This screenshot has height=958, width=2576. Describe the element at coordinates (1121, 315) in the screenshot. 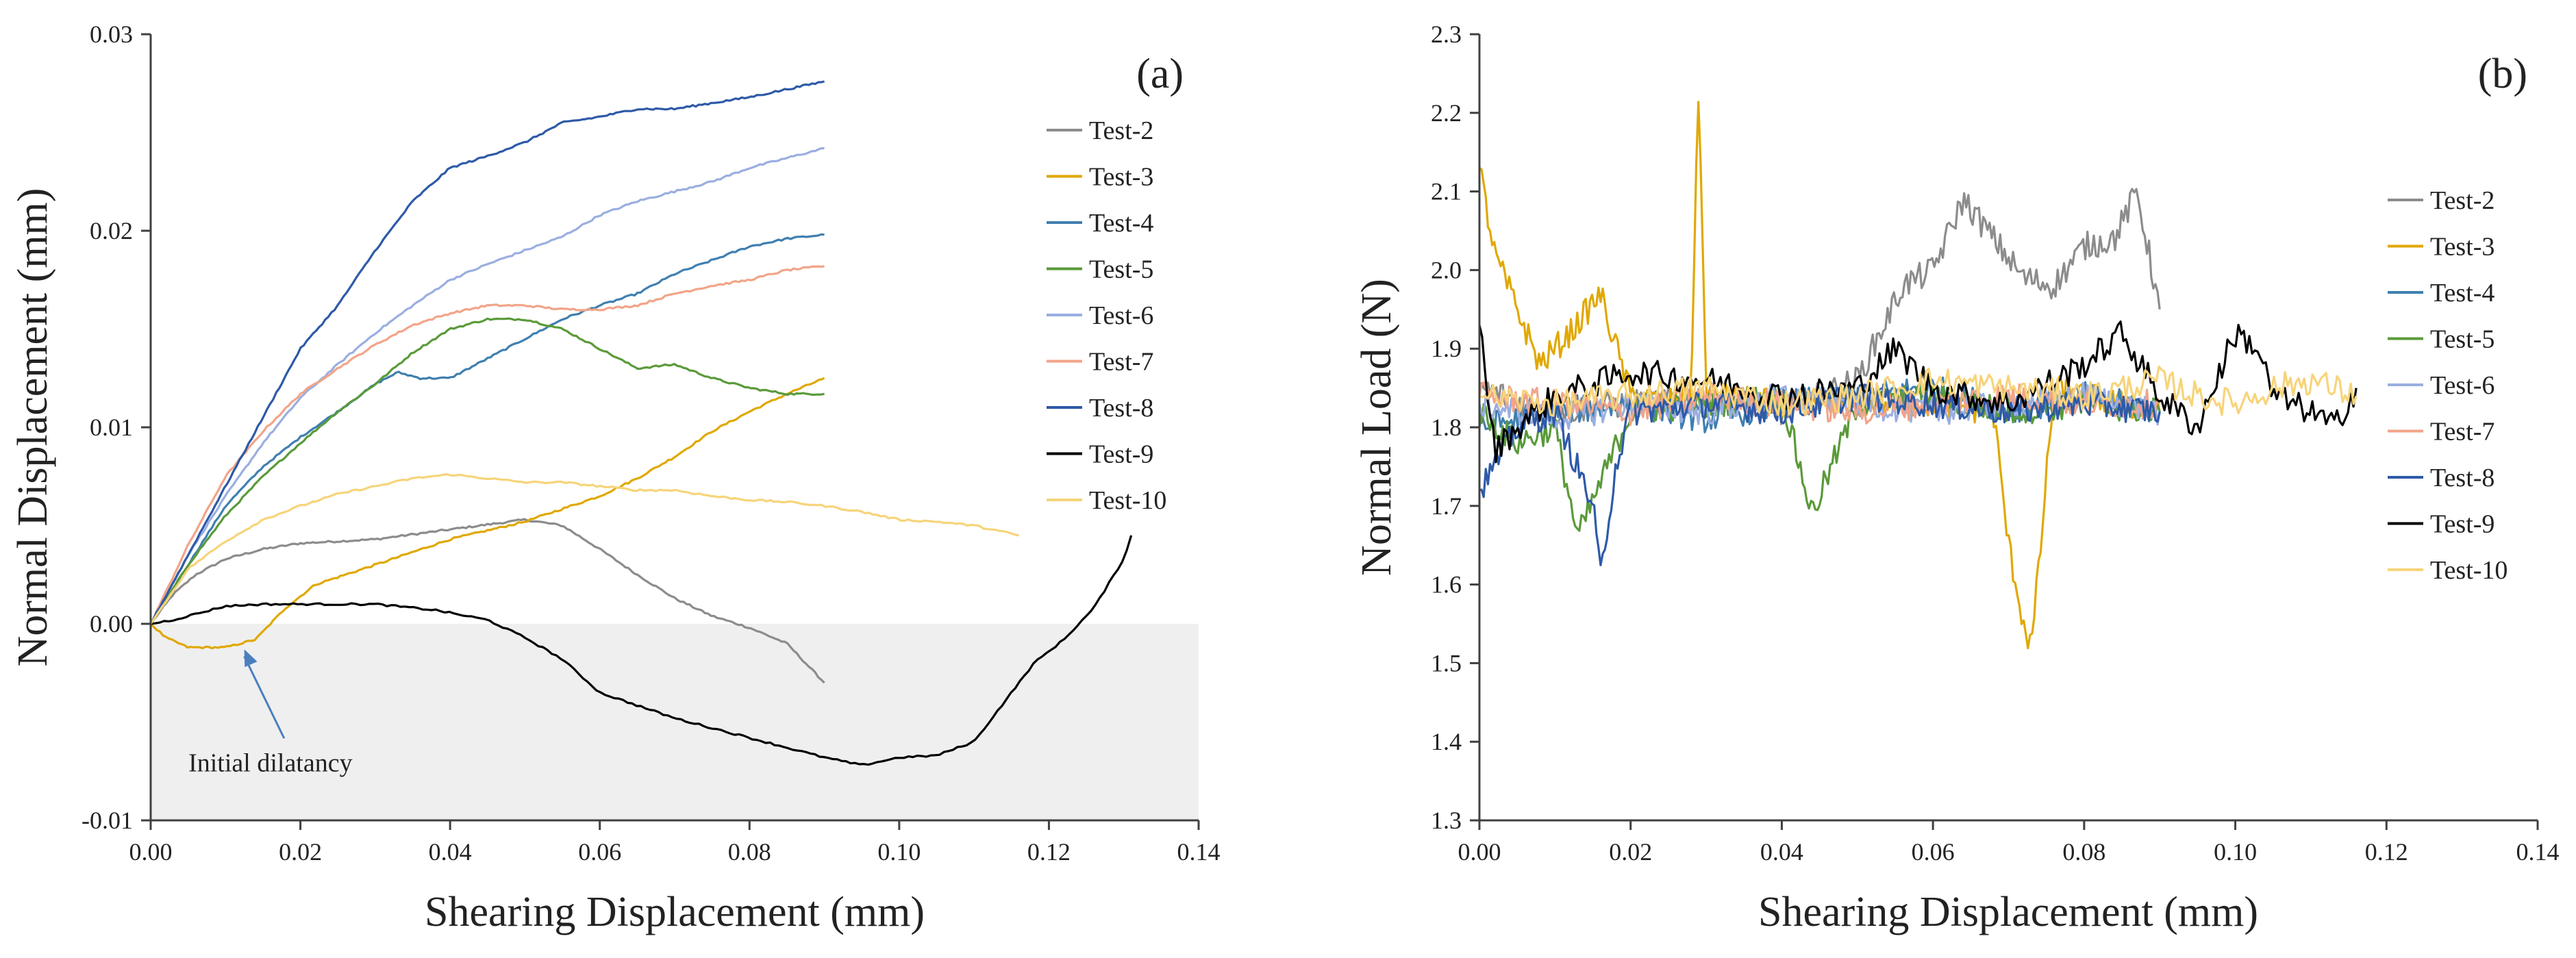

I see `legend-label-a-test-6: Test-6` at that location.